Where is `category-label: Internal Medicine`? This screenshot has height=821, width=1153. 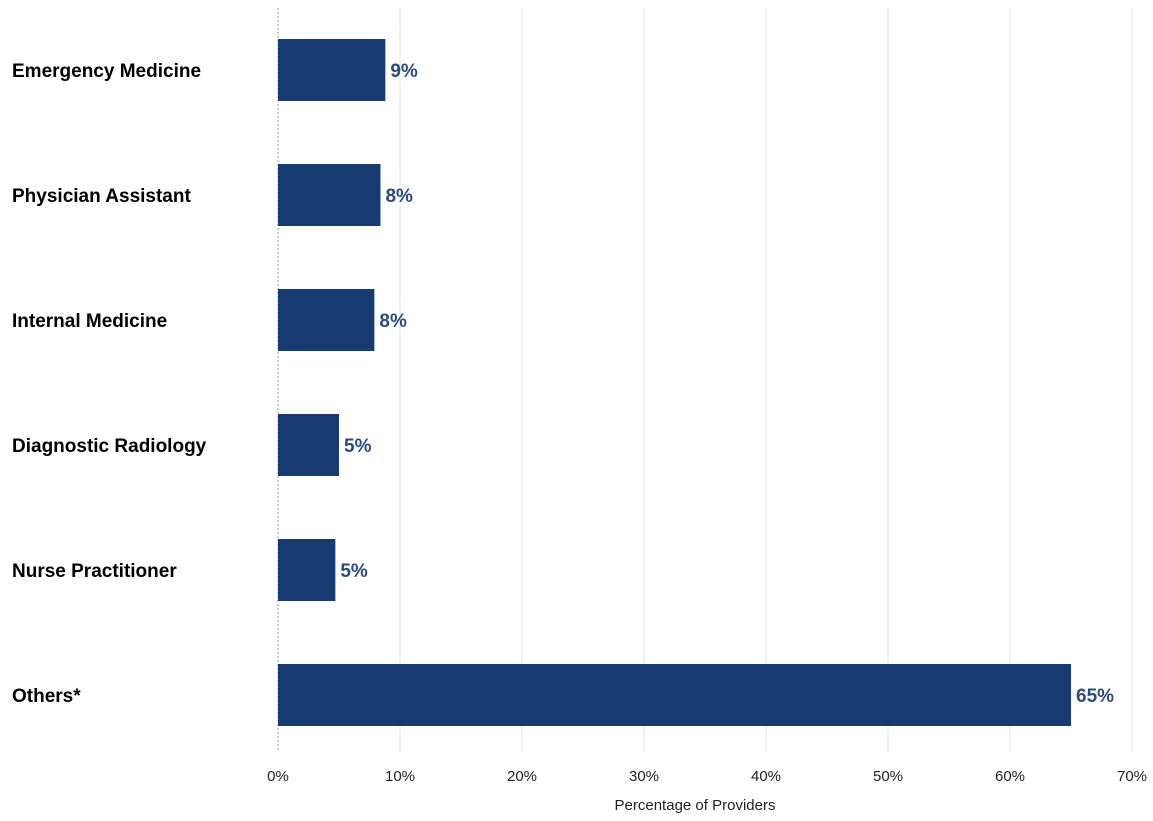 category-label: Internal Medicine is located at coordinates (89, 321).